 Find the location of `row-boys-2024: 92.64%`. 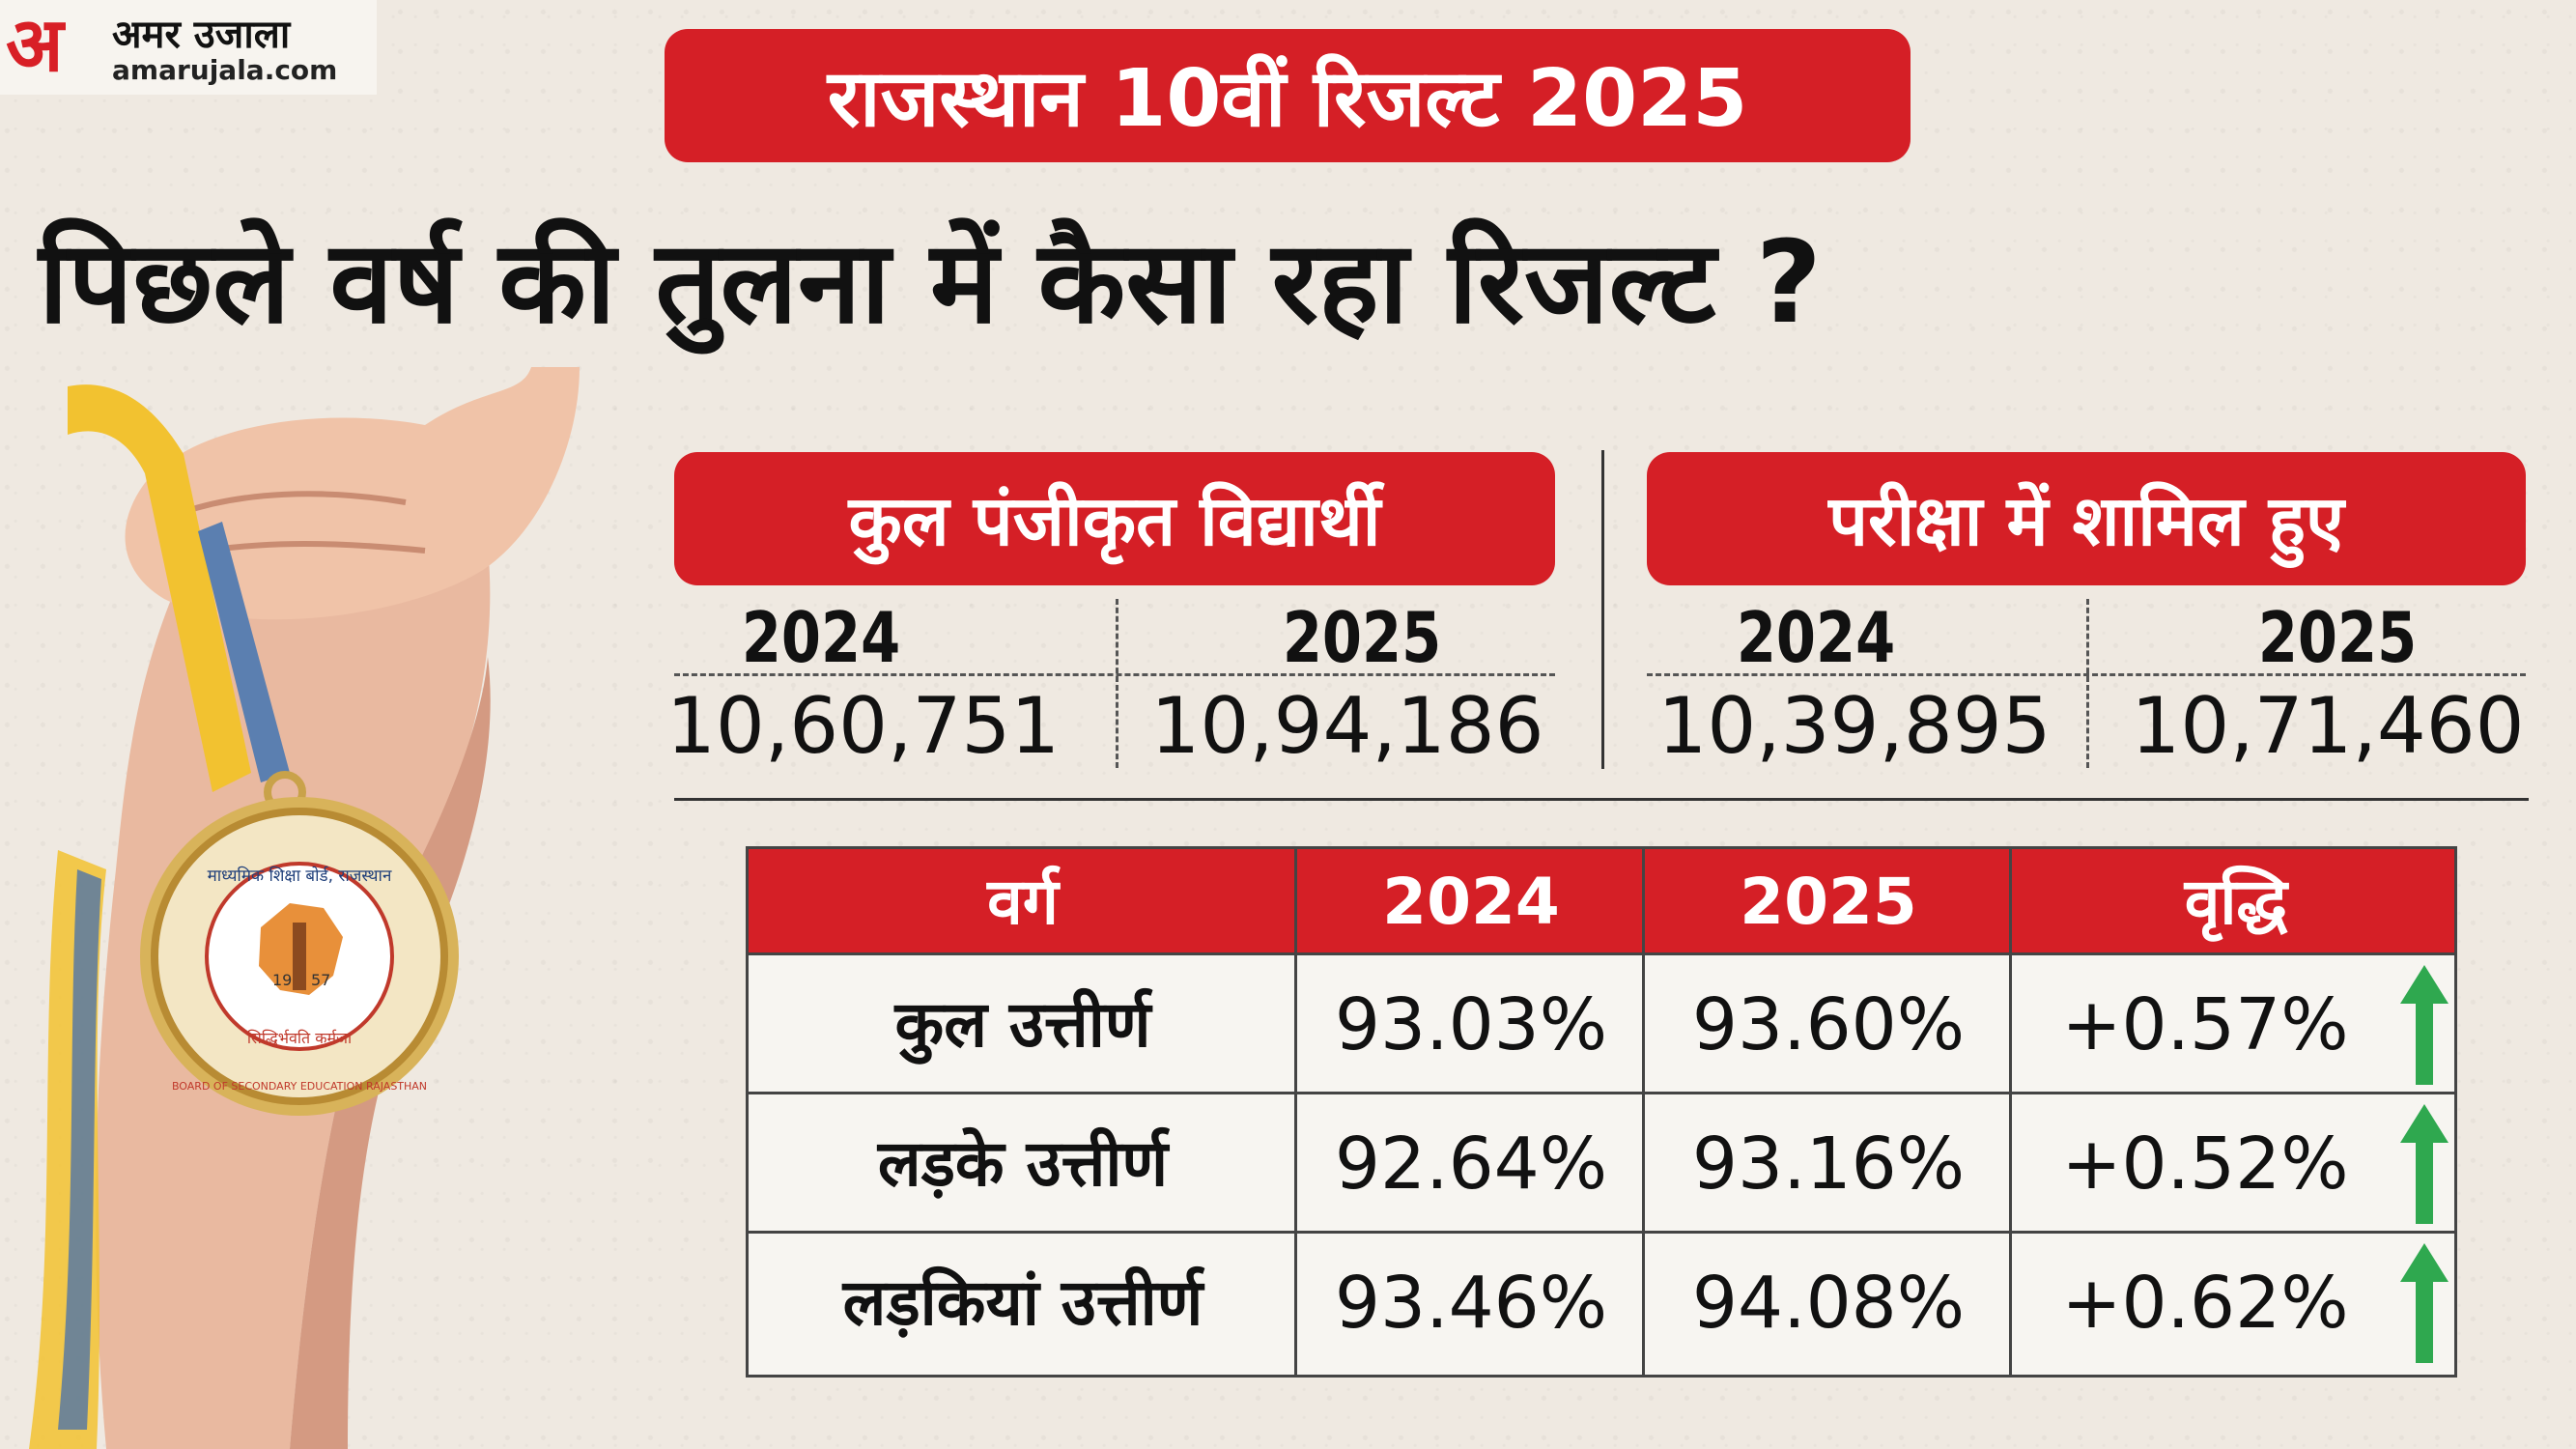

row-boys-2024: 92.64% is located at coordinates (1471, 1164).